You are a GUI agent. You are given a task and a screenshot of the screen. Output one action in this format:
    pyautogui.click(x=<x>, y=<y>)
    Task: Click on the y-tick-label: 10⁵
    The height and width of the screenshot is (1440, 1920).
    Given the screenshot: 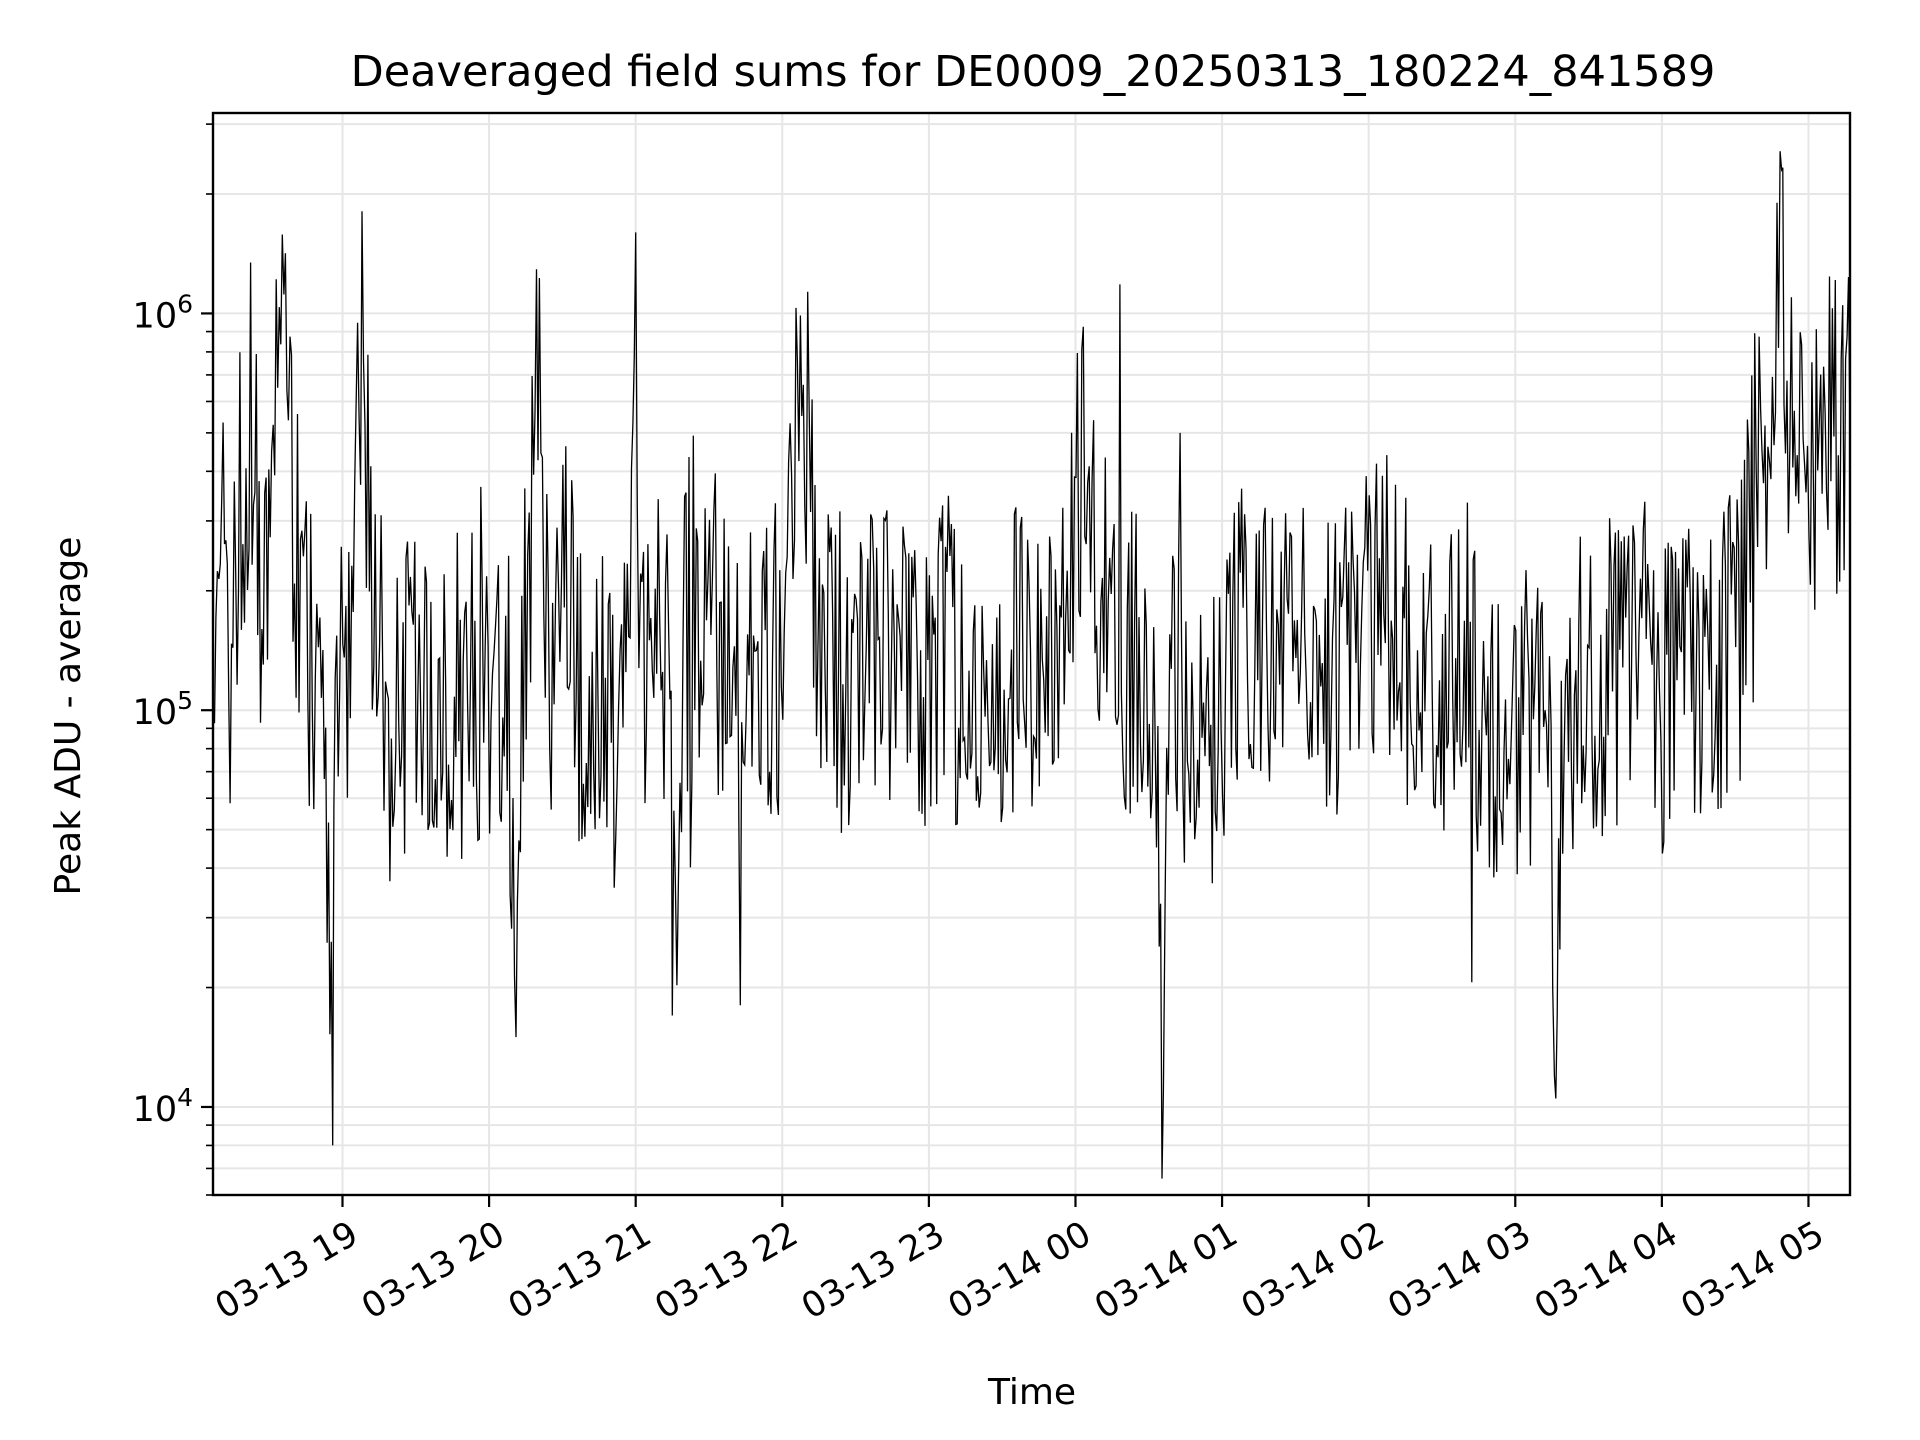 What is the action you would take?
    pyautogui.click(x=163, y=709)
    